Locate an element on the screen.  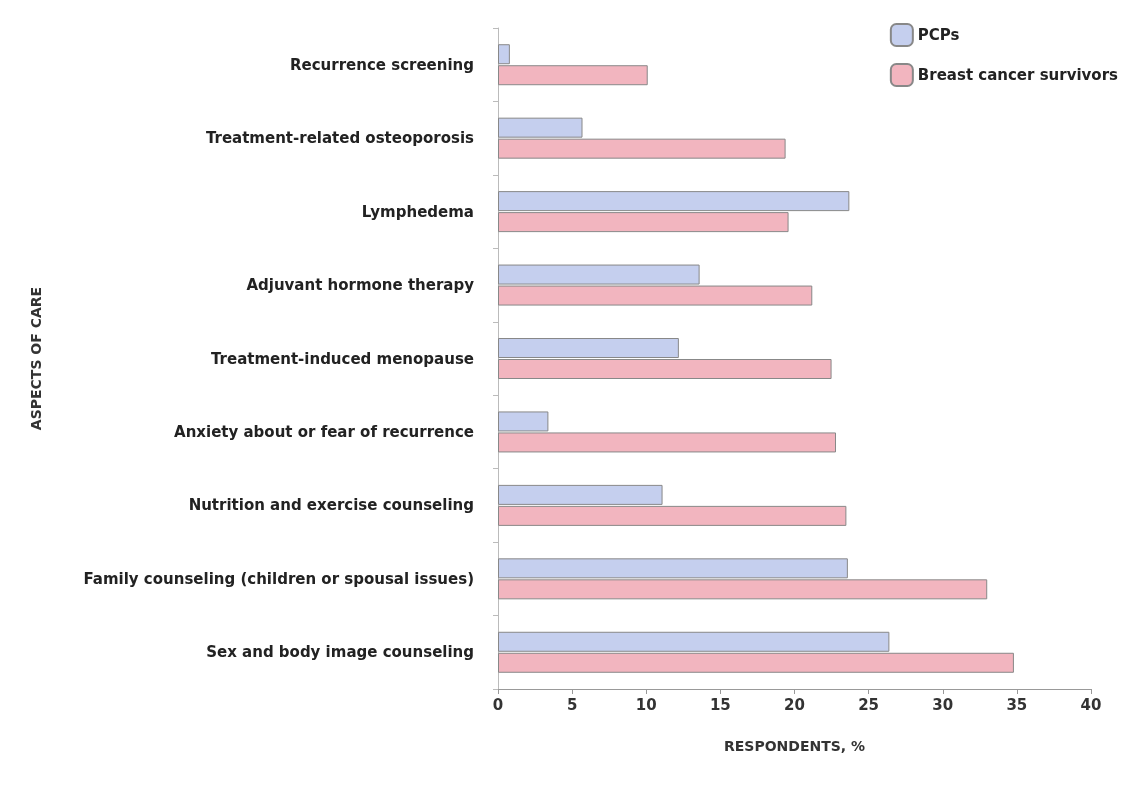
y-tick-label: Anxiety about or fear of recurrence is located at coordinates (324, 431).